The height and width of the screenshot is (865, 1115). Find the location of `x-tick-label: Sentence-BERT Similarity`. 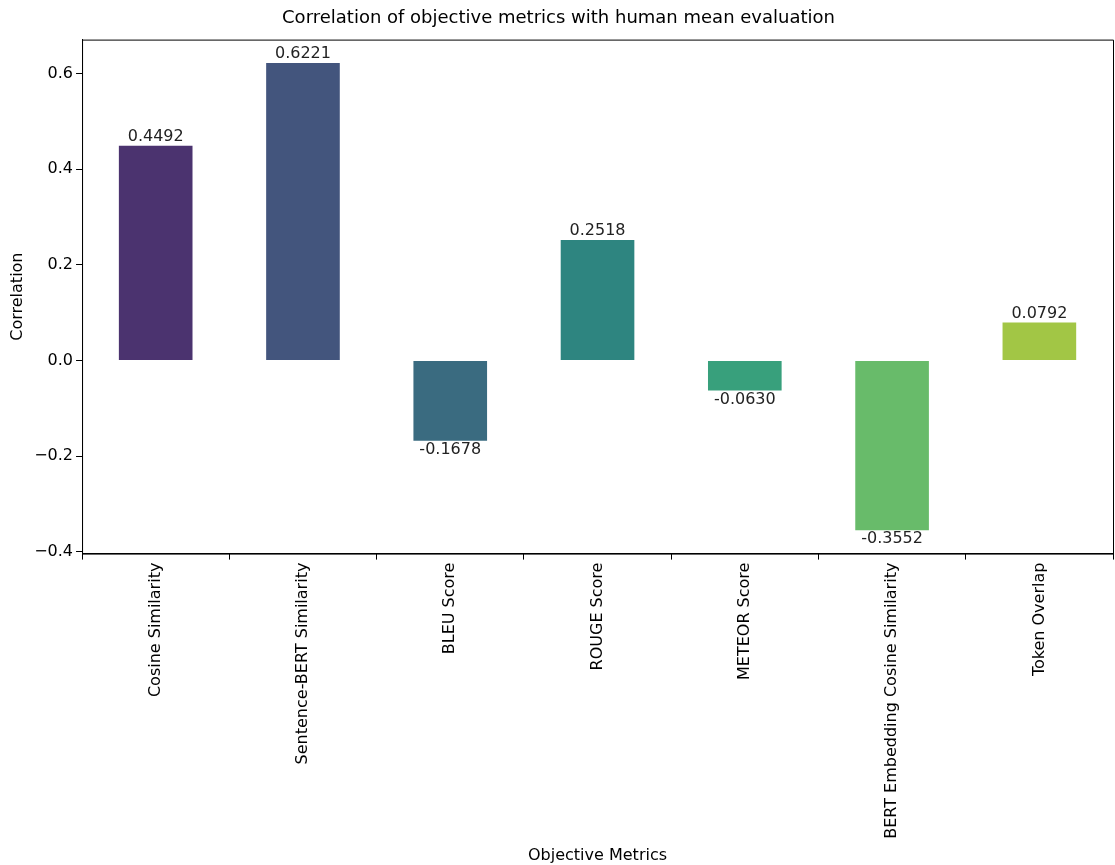

x-tick-label: Sentence-BERT Similarity is located at coordinates (302, 663).